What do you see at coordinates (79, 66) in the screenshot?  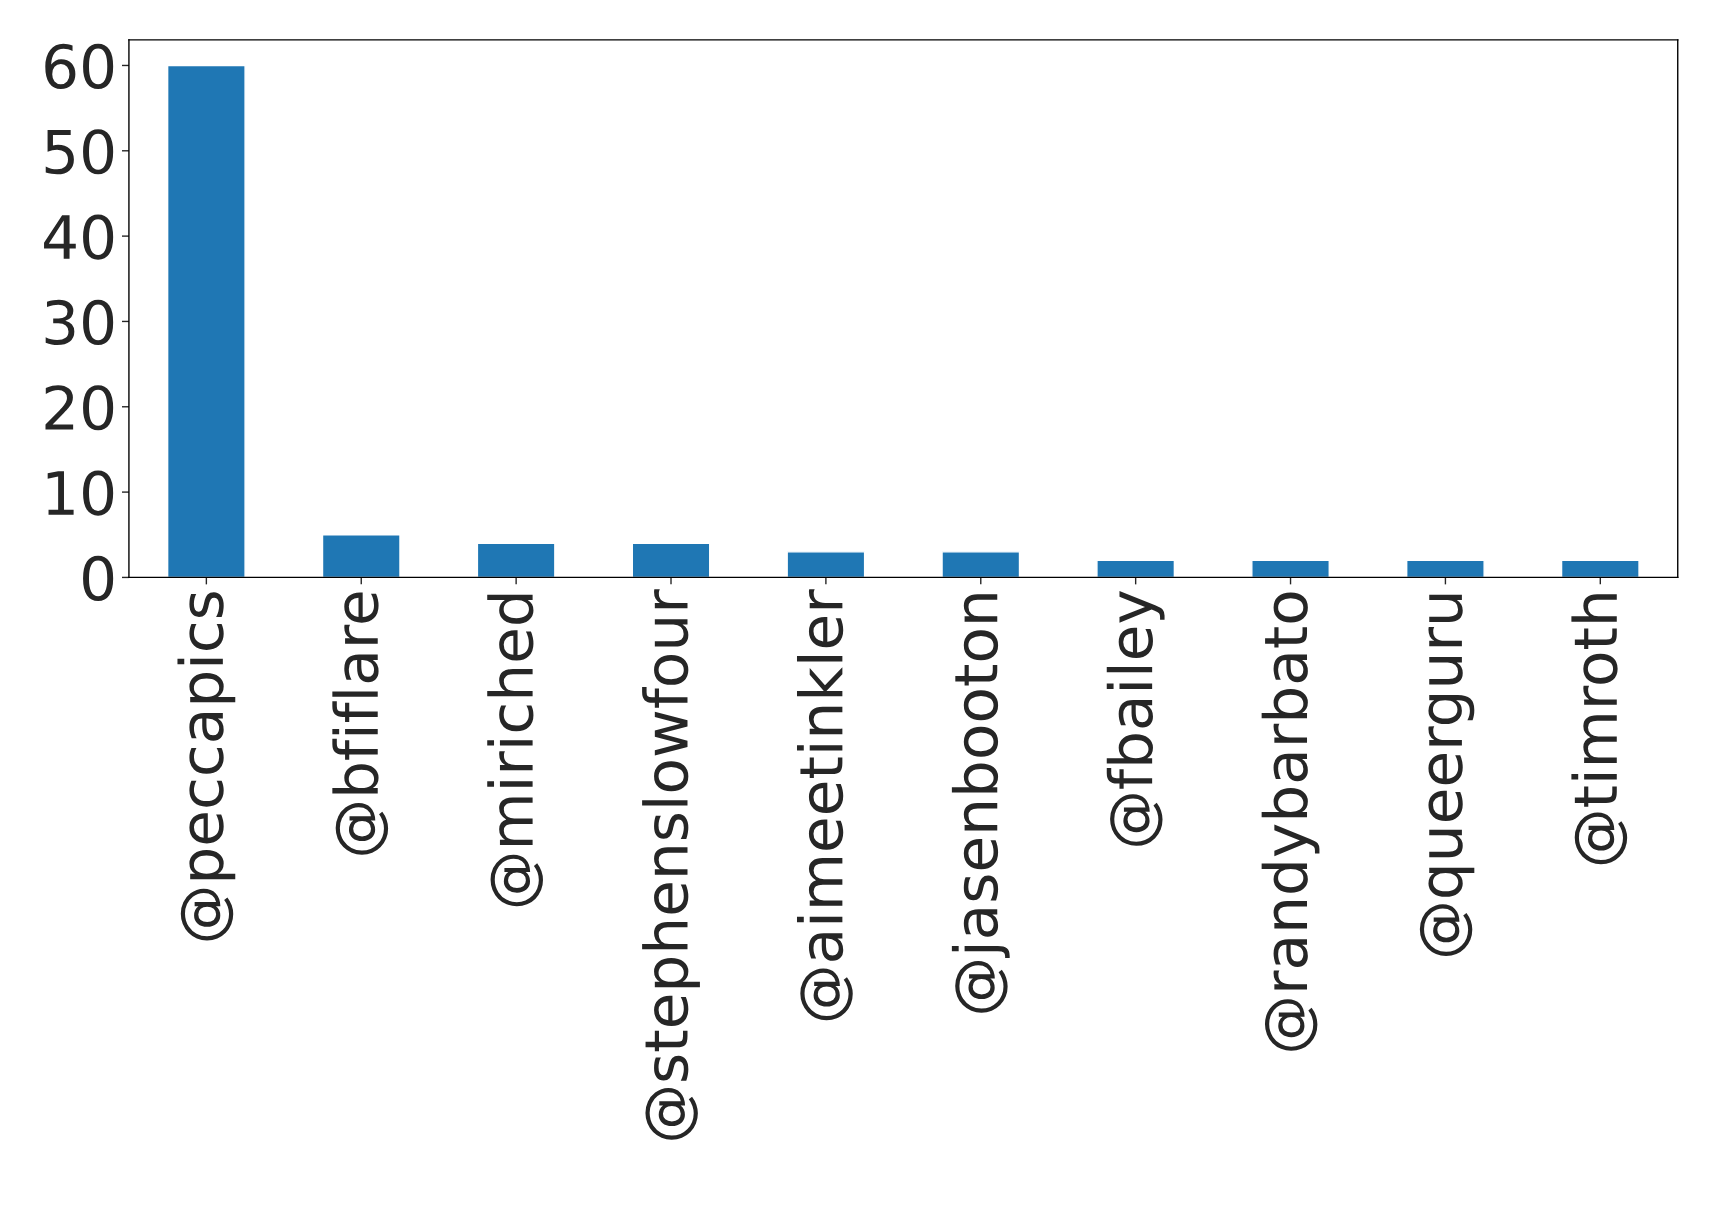 I see `y-tick-label: 60` at bounding box center [79, 66].